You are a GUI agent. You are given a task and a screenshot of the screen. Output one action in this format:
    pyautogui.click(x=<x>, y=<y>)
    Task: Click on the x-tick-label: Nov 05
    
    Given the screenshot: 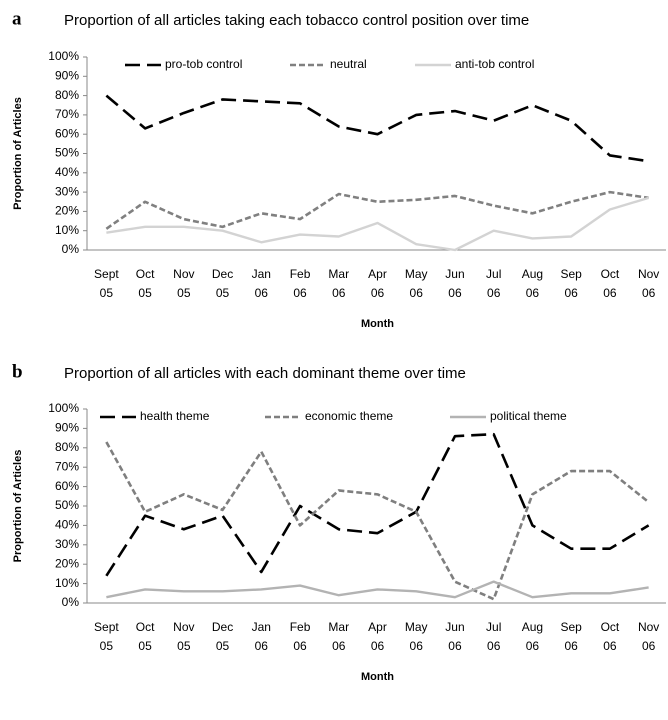 What is the action you would take?
    pyautogui.click(x=183, y=283)
    